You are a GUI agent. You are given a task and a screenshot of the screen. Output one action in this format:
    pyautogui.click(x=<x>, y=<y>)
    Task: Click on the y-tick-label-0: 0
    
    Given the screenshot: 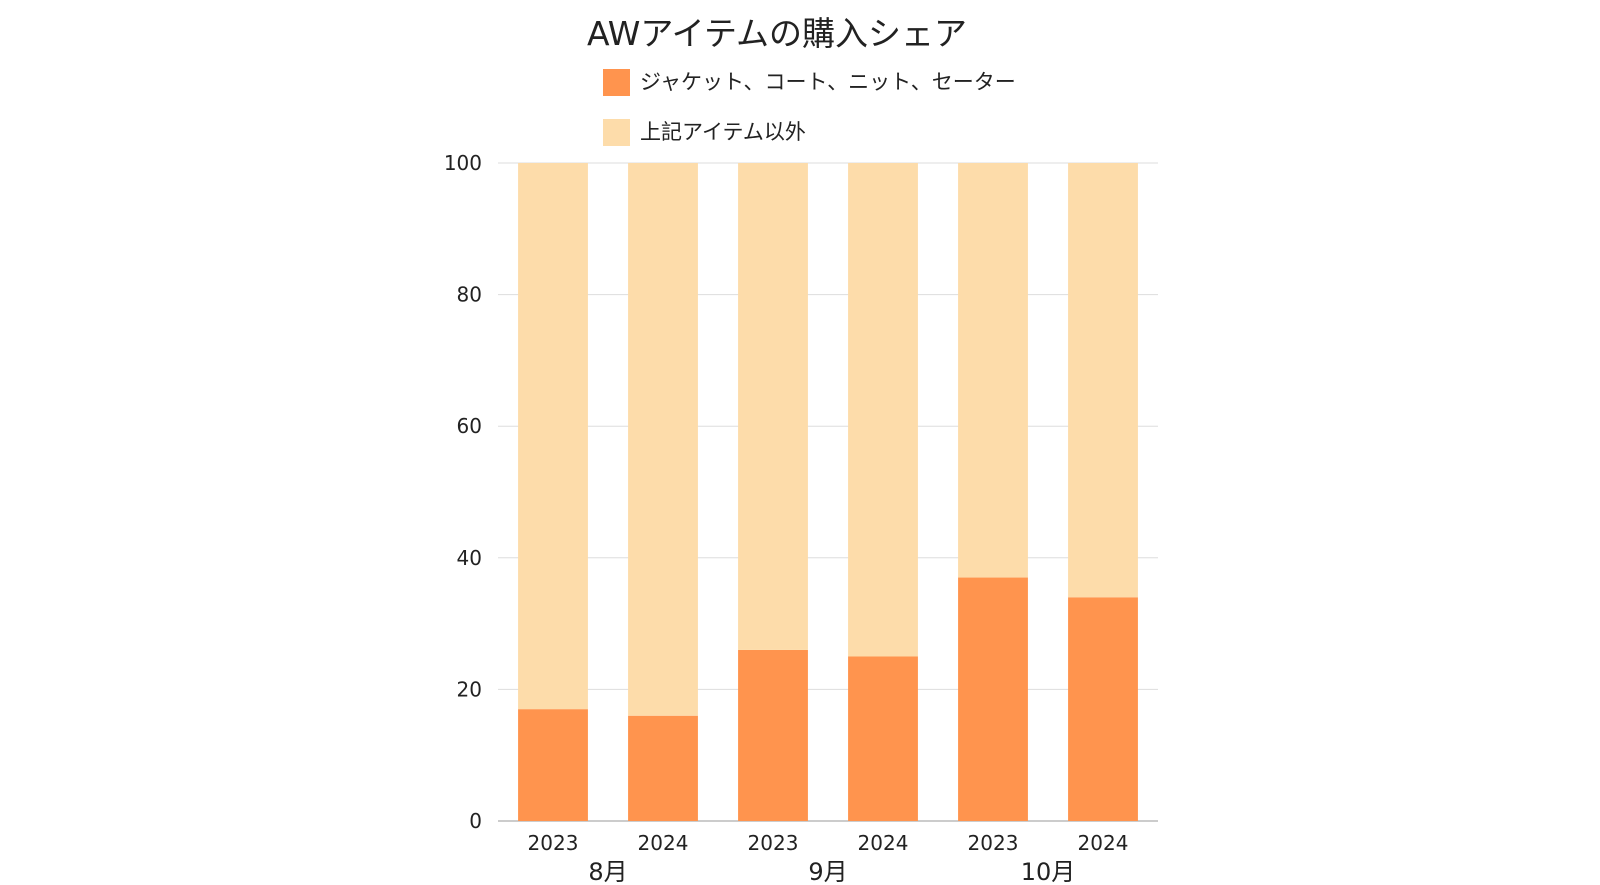 What is the action you would take?
    pyautogui.click(x=475, y=821)
    